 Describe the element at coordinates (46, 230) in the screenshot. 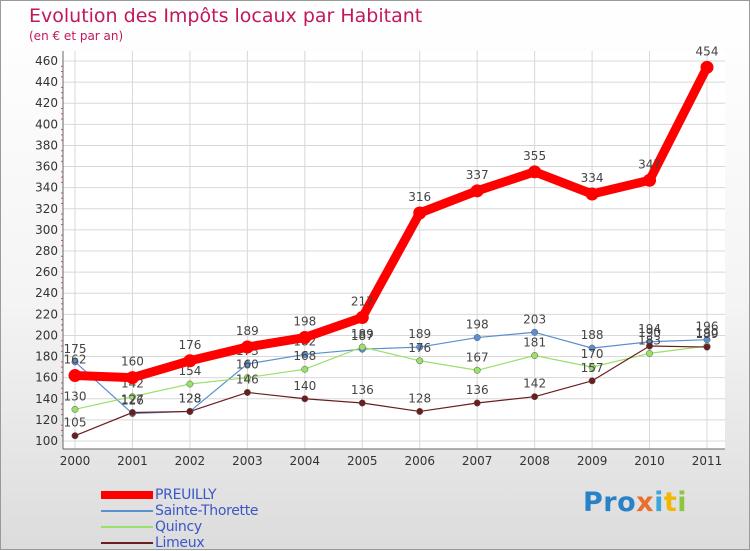

I see `y-tick-label-300: 300` at that location.